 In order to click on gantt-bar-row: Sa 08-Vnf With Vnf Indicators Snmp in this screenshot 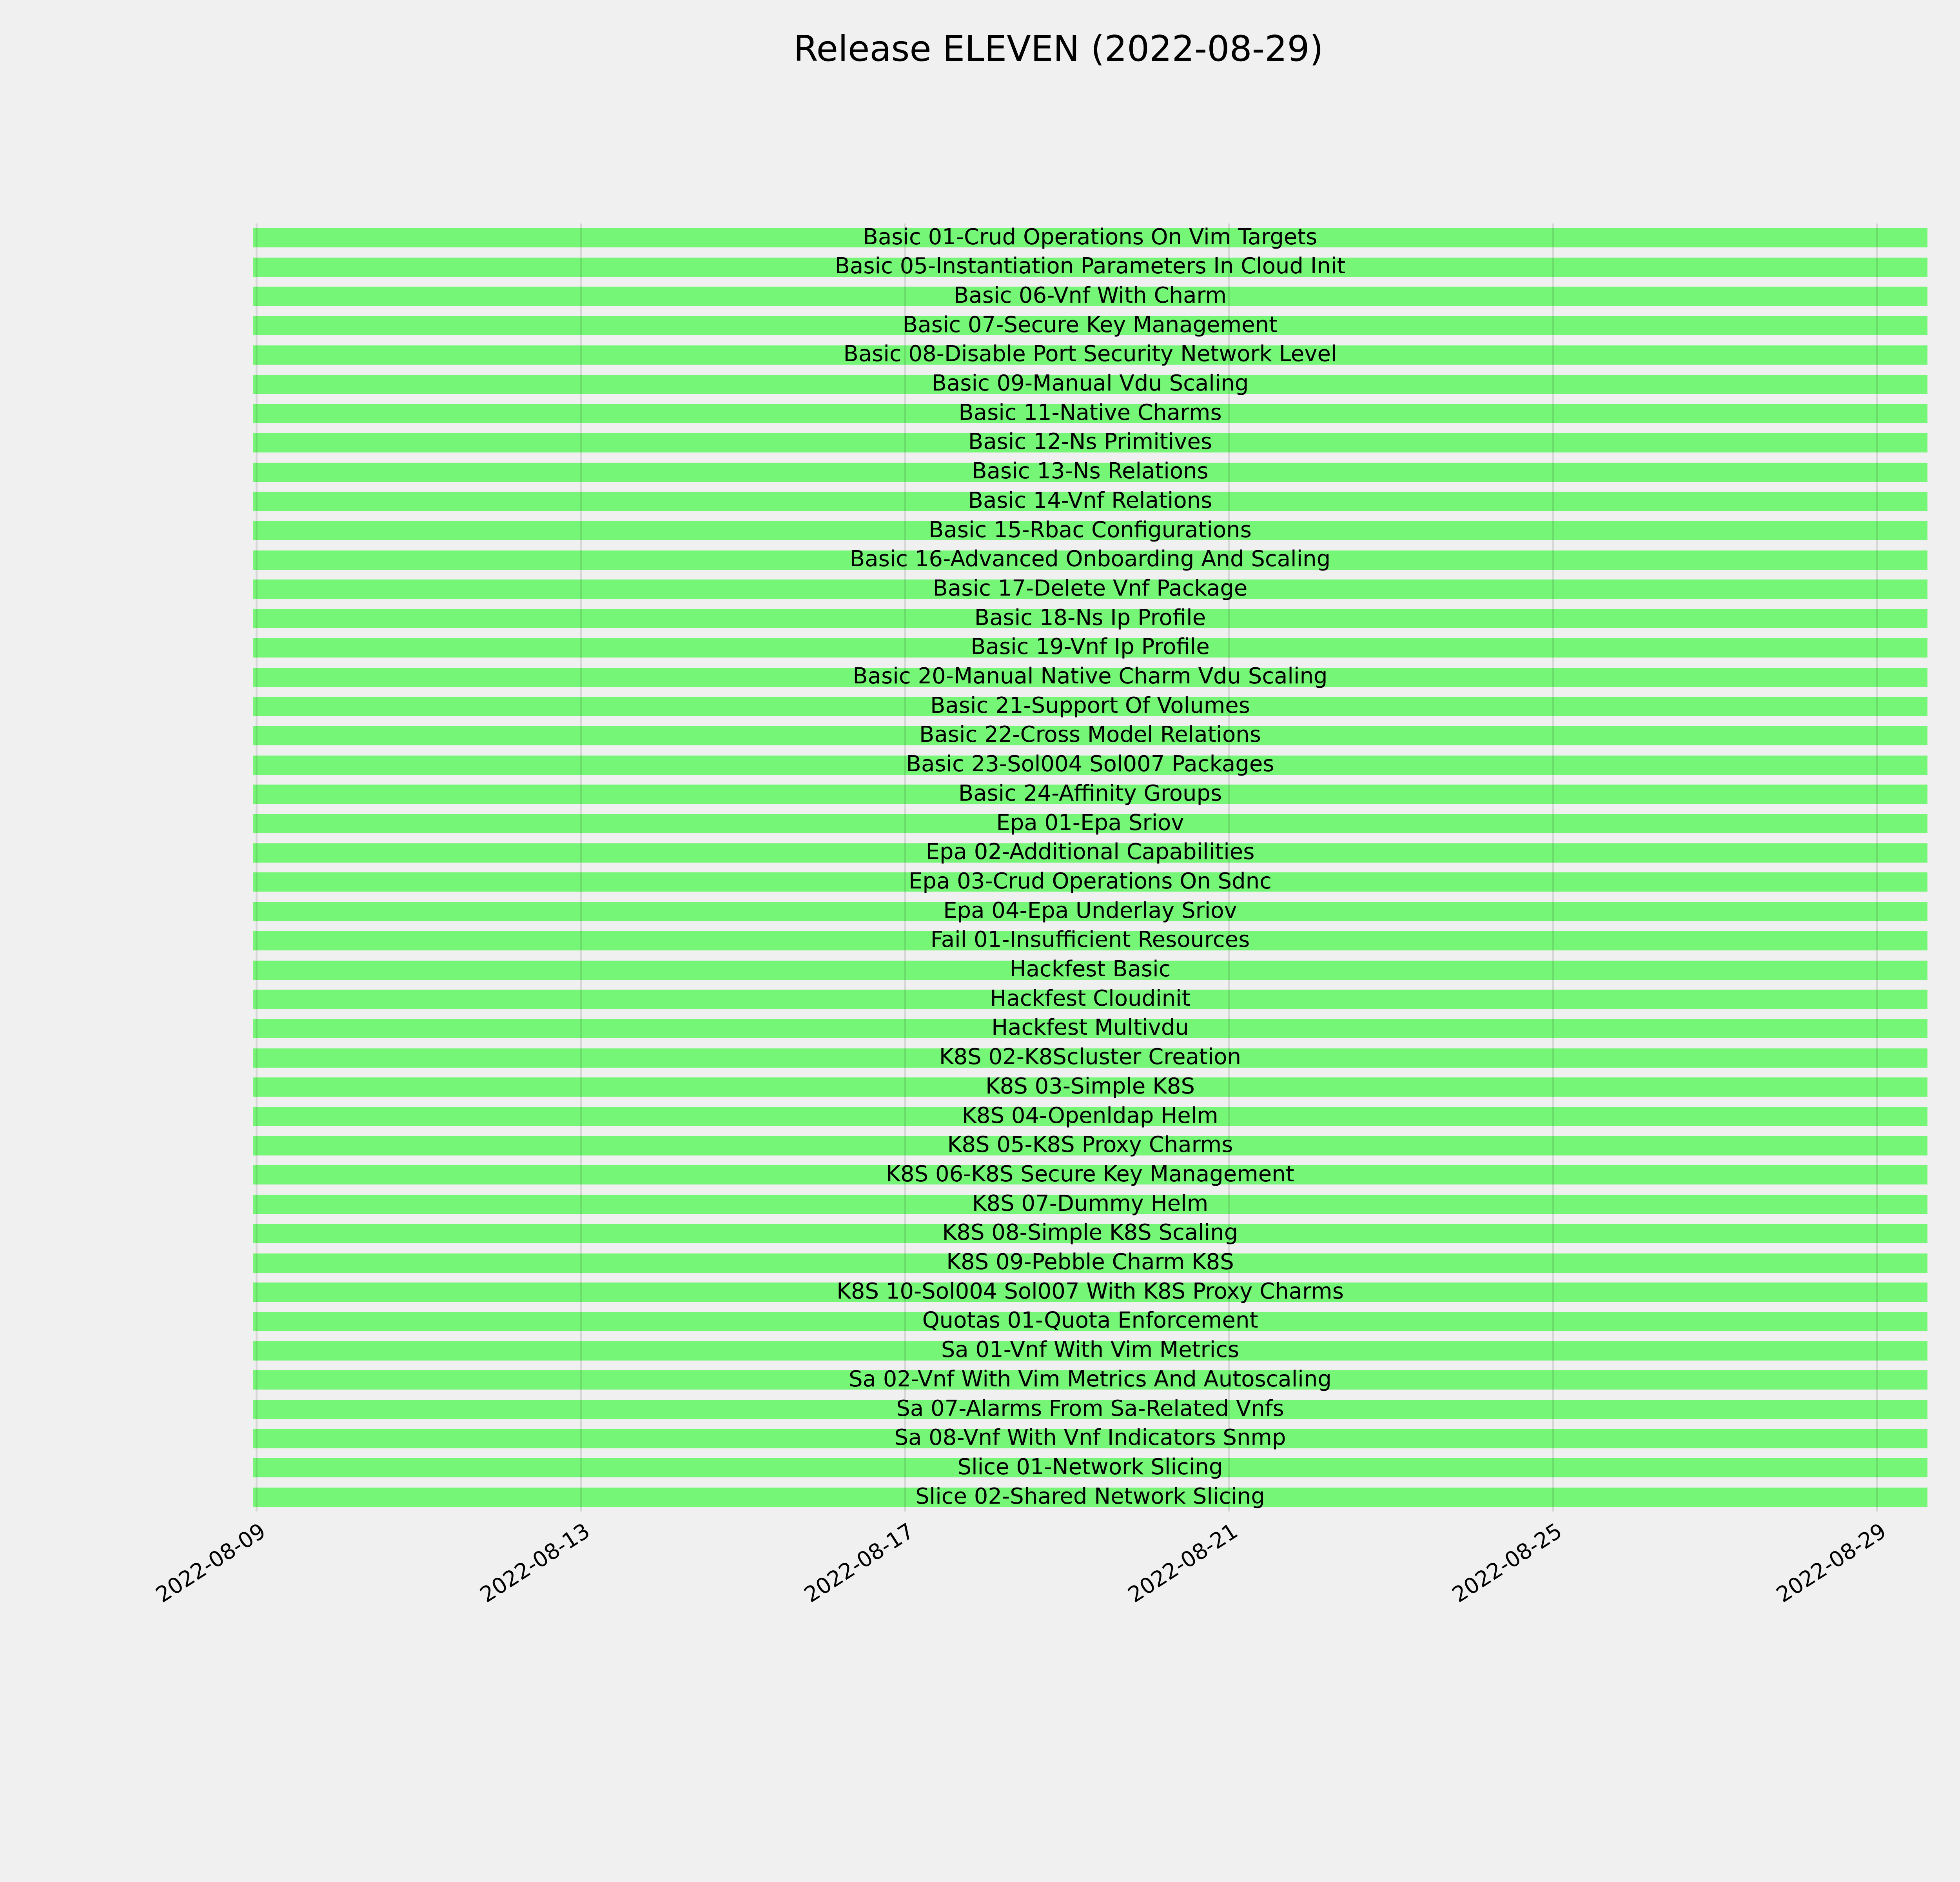, I will do `click(1090, 1438)`.